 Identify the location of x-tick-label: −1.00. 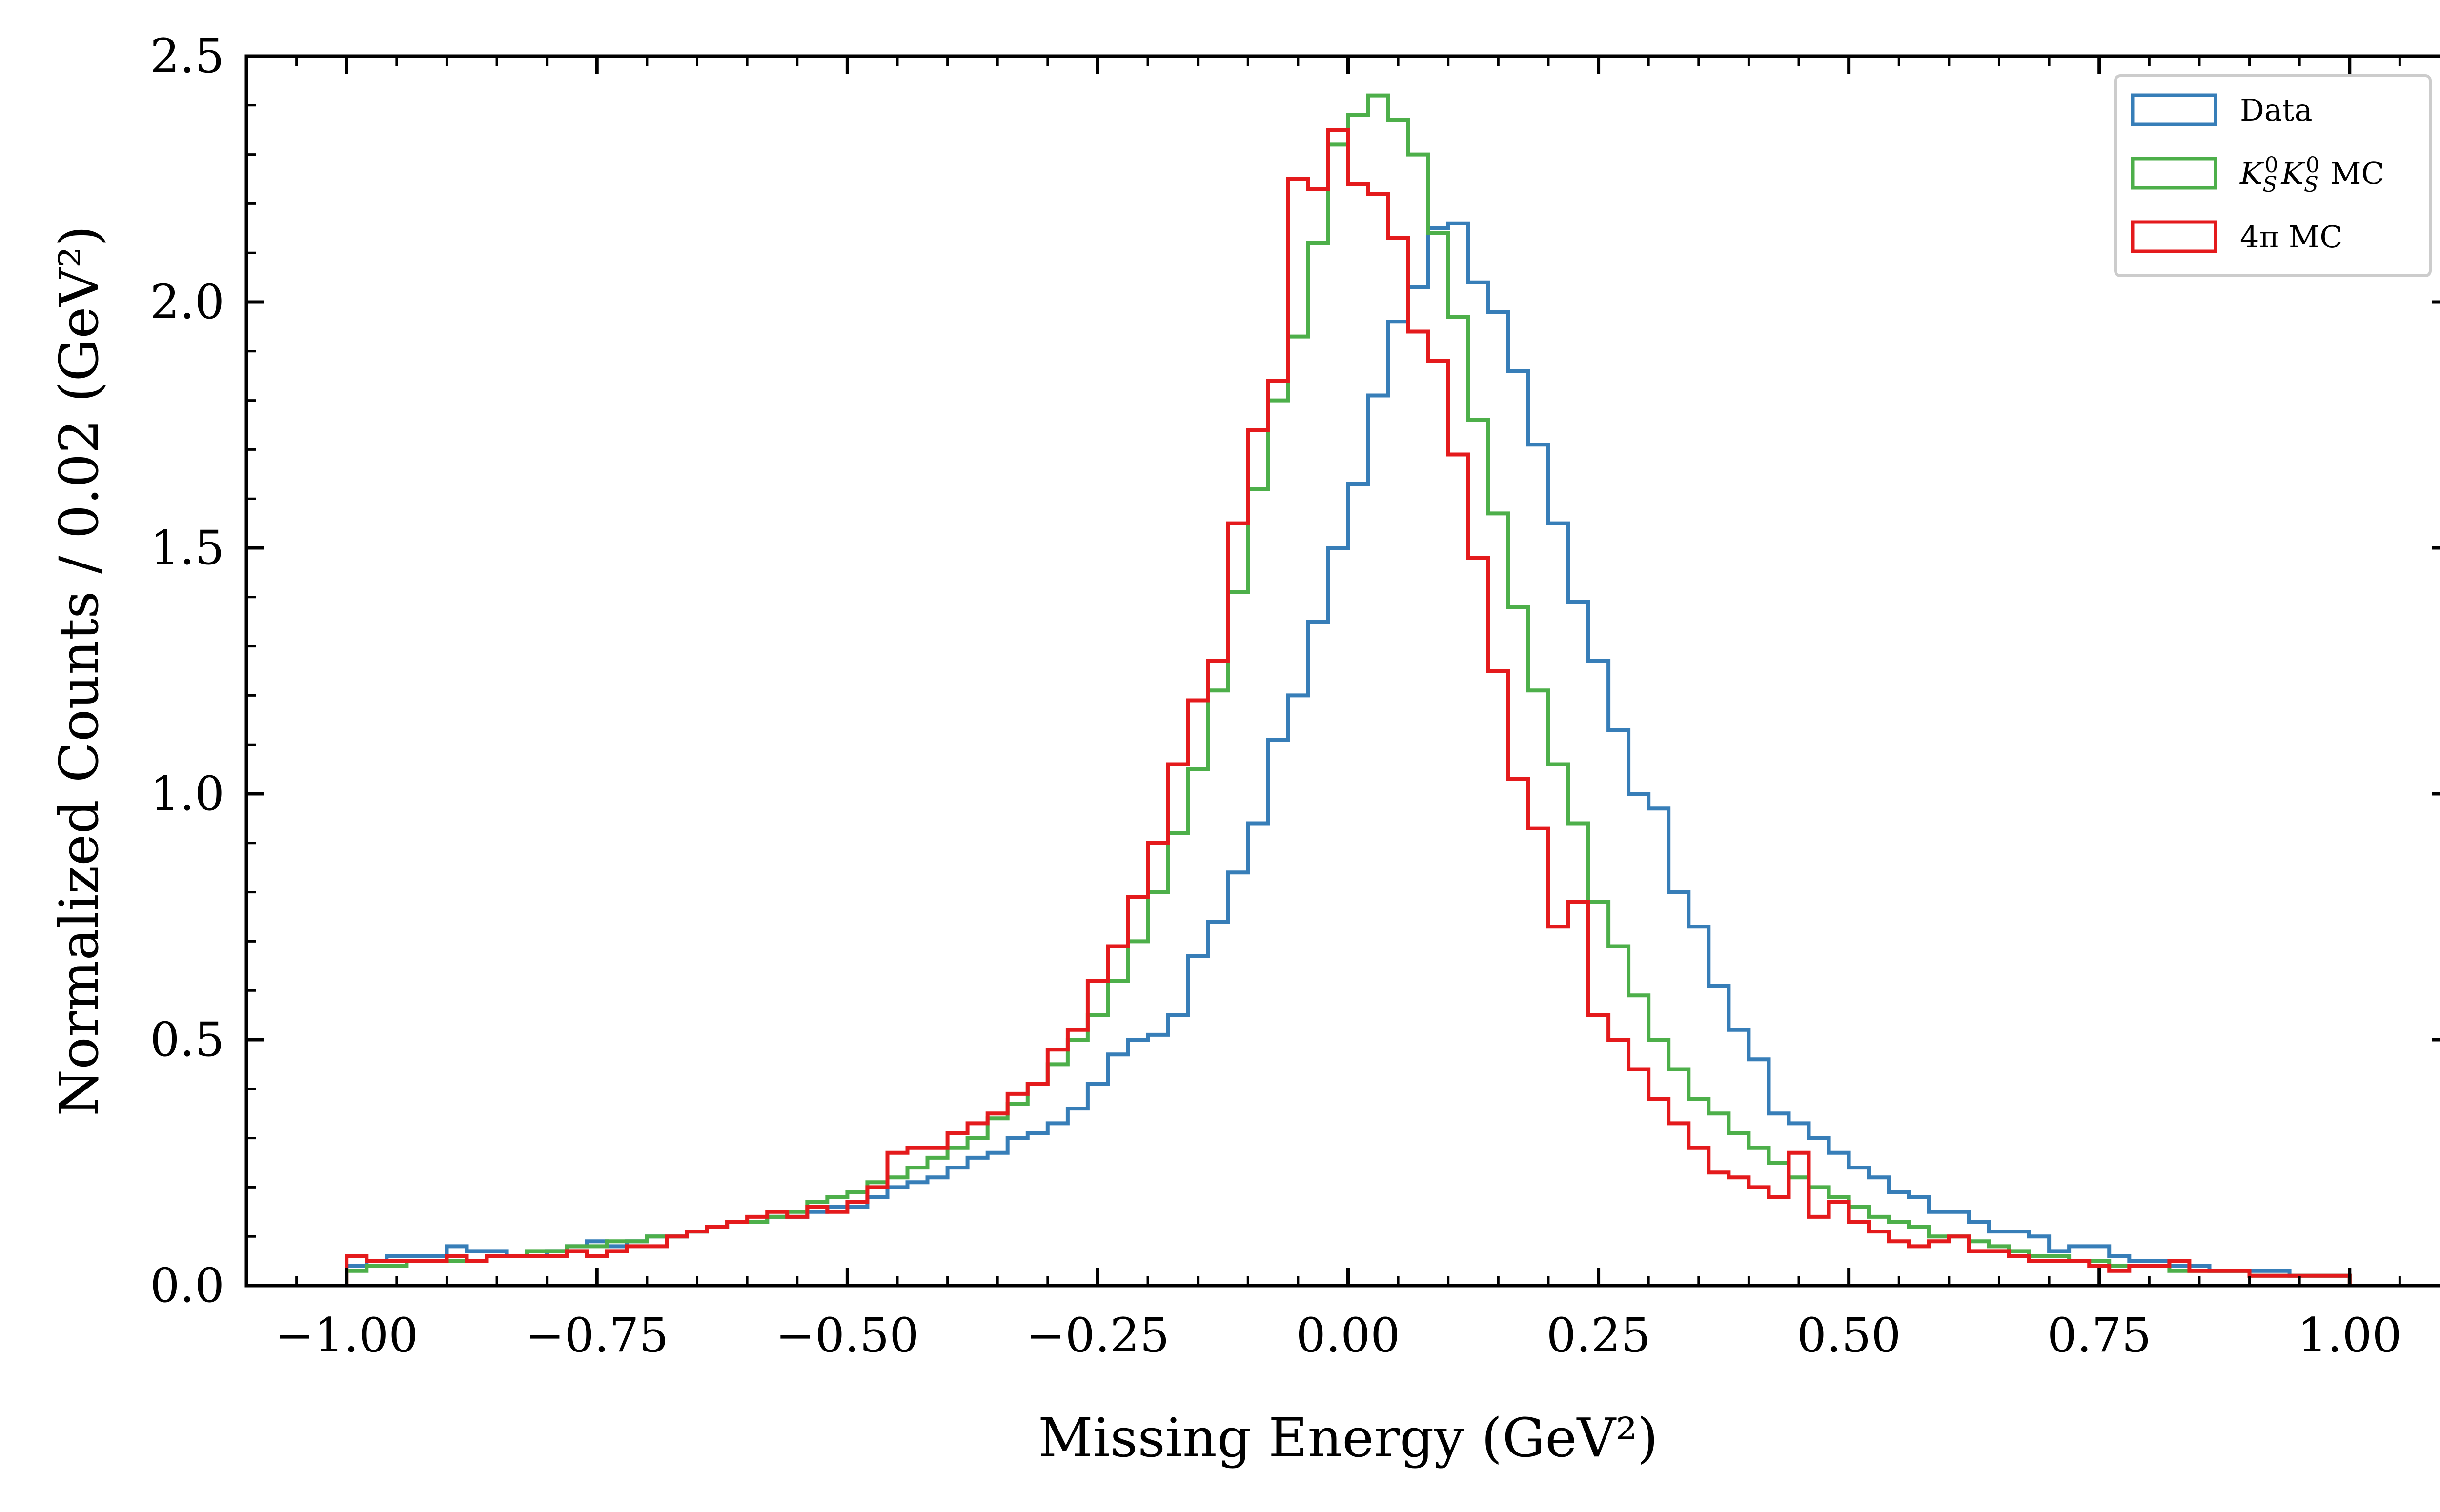
(346, 1335).